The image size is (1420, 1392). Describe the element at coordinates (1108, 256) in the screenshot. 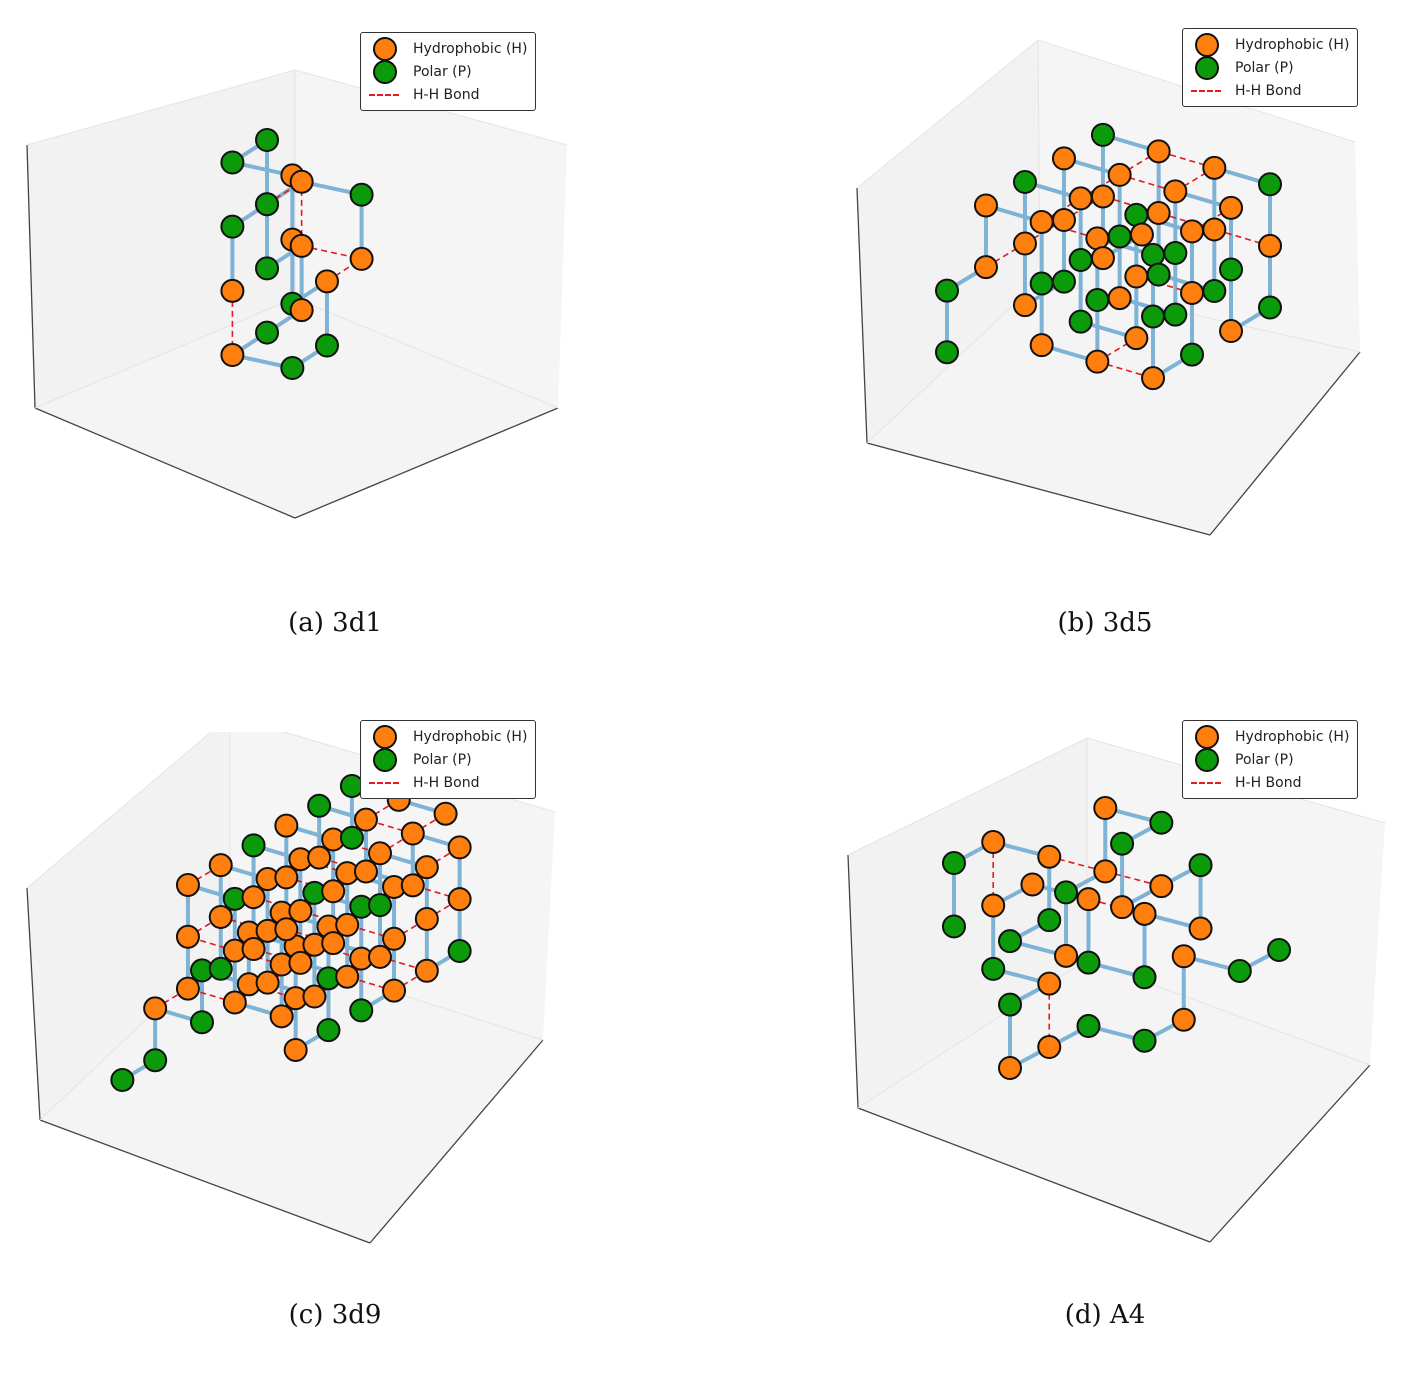

I see `residues` at that location.